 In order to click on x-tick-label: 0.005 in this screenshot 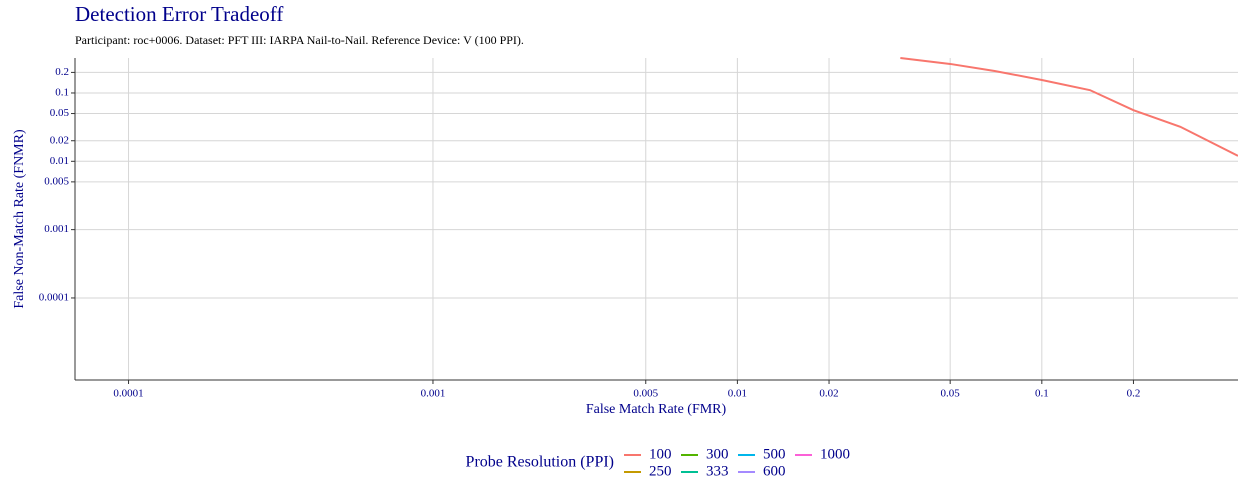, I will do `click(645, 394)`.